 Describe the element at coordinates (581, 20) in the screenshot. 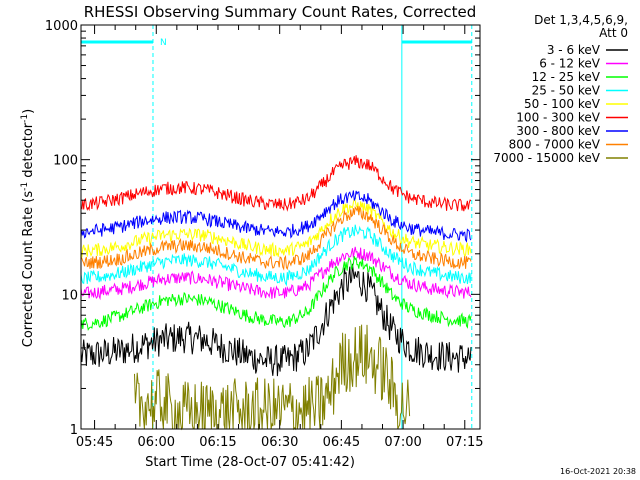

I see `legend-header-line1: Det 1,3,4,5,6,9,` at that location.